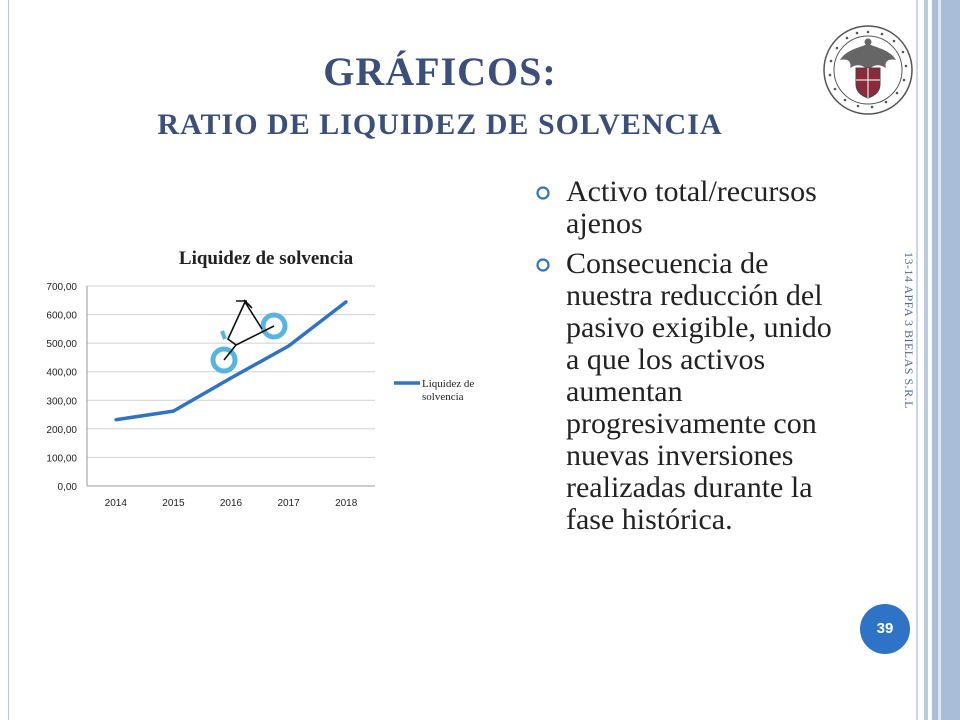 This screenshot has height=720, width=960. What do you see at coordinates (885, 629) in the screenshot?
I see `page-number-badge: 39` at bounding box center [885, 629].